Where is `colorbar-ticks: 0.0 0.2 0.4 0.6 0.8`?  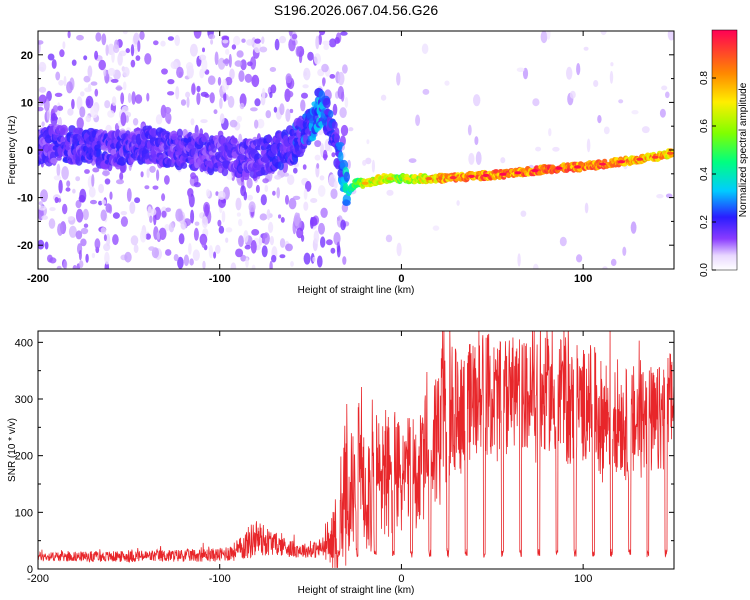
colorbar-ticks: 0.0 0.2 0.4 0.6 0.8 is located at coordinates (707, 174).